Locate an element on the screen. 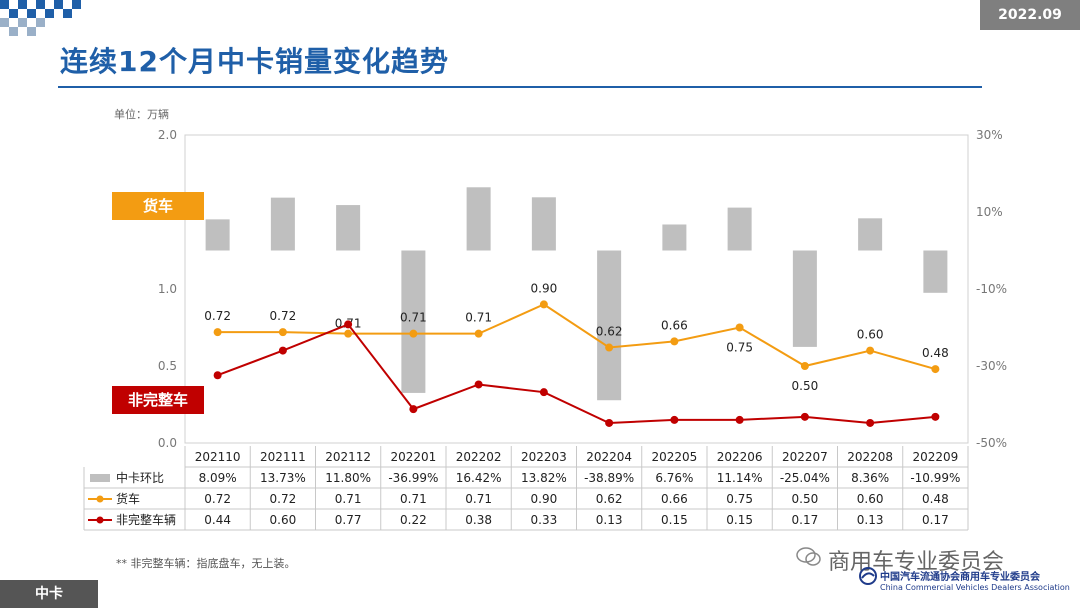 The width and height of the screenshot is (1080, 608). table-cell: 0.62 is located at coordinates (609, 499).